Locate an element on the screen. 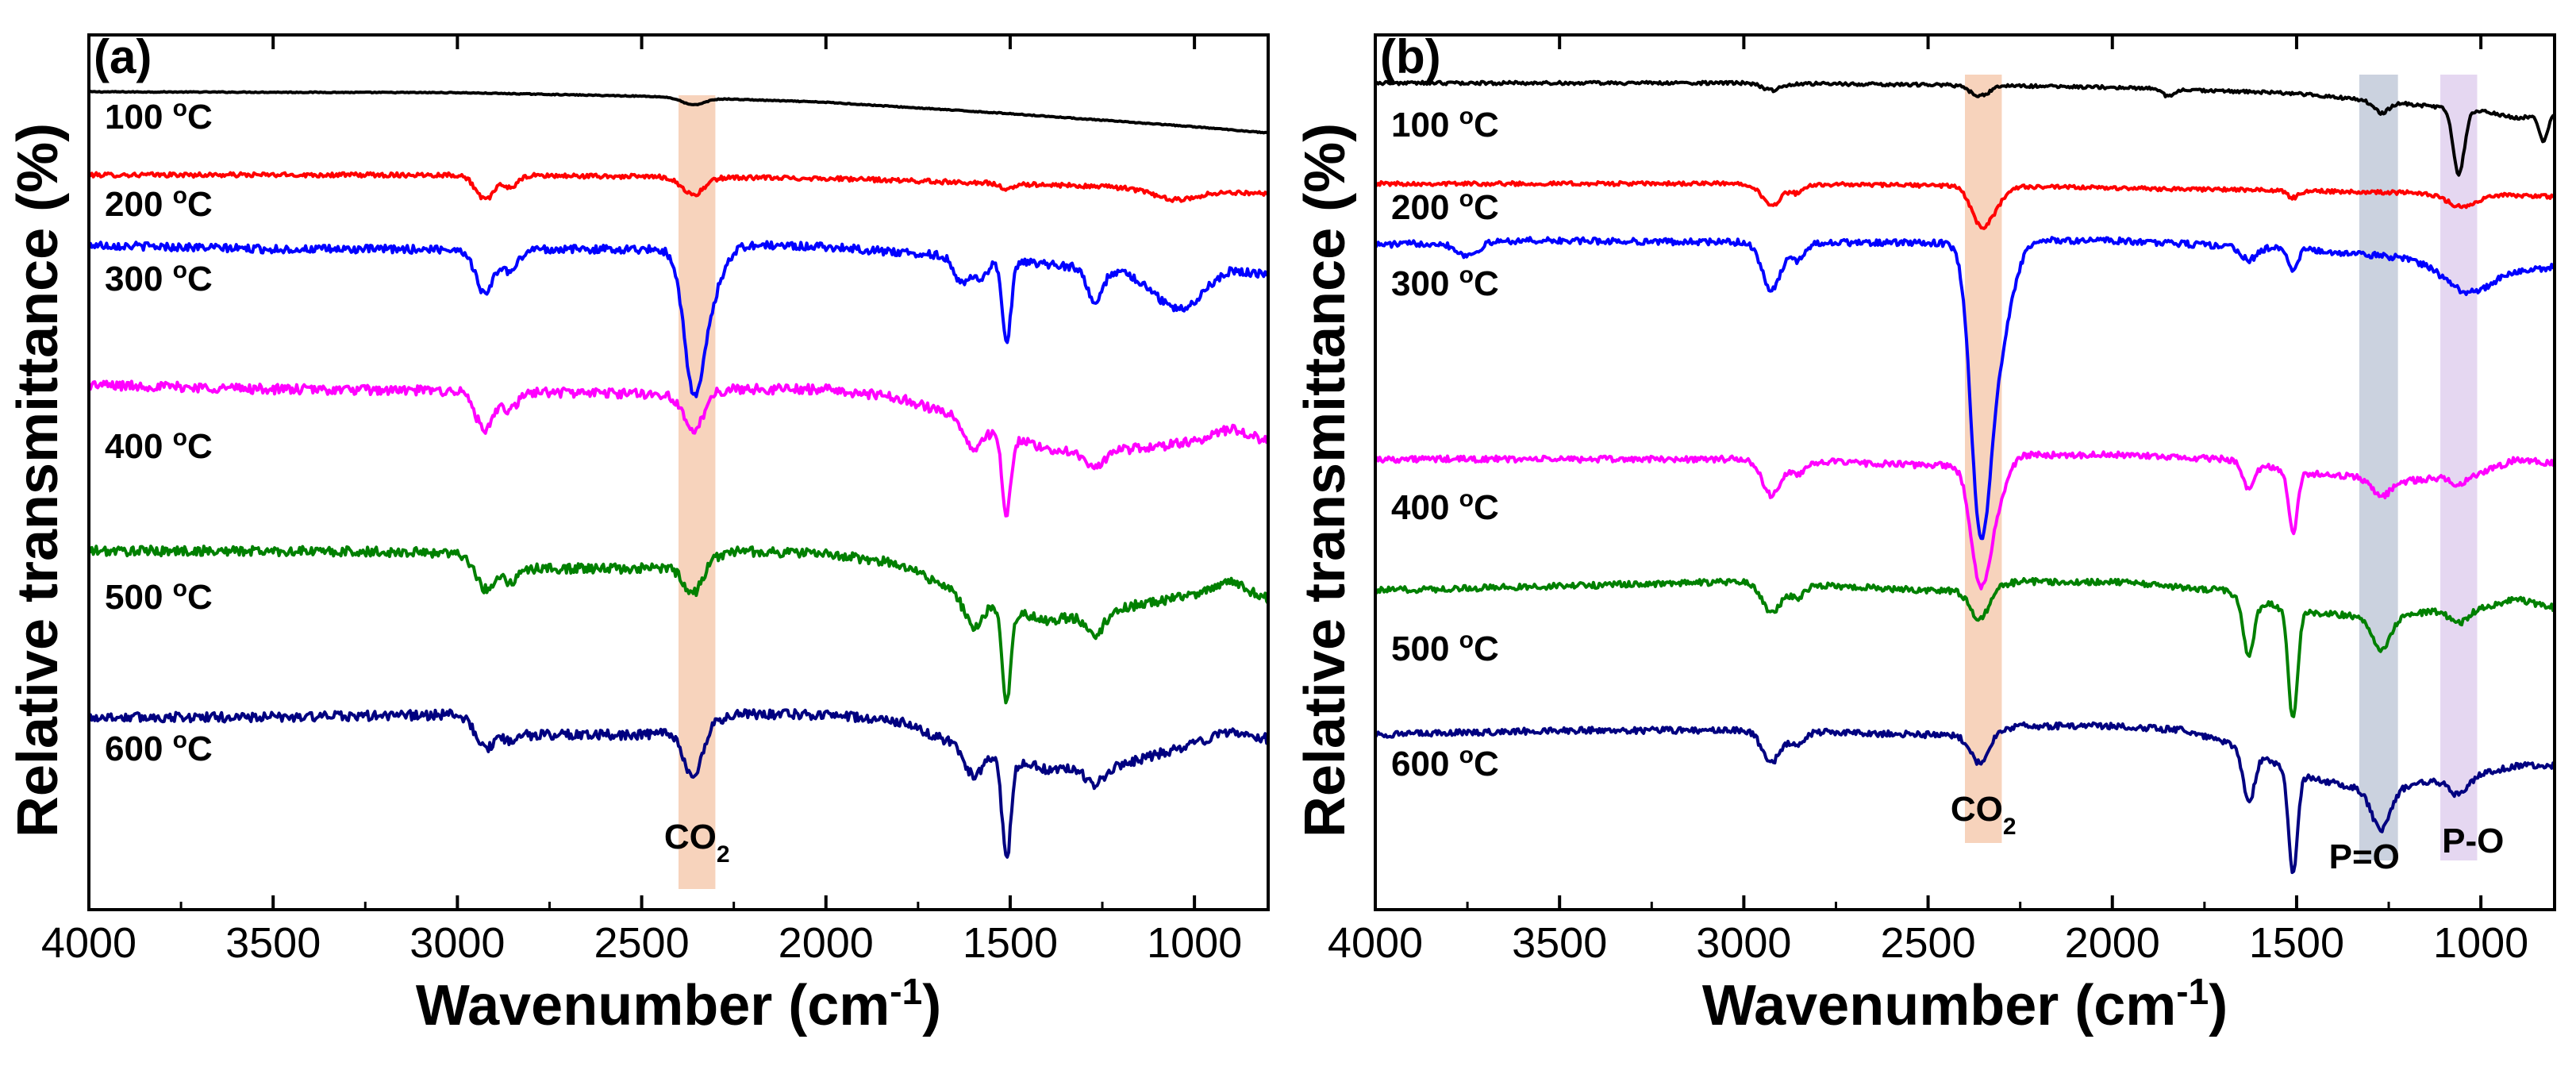 The image size is (2576, 1070). panel-label: (a) is located at coordinates (123, 57).